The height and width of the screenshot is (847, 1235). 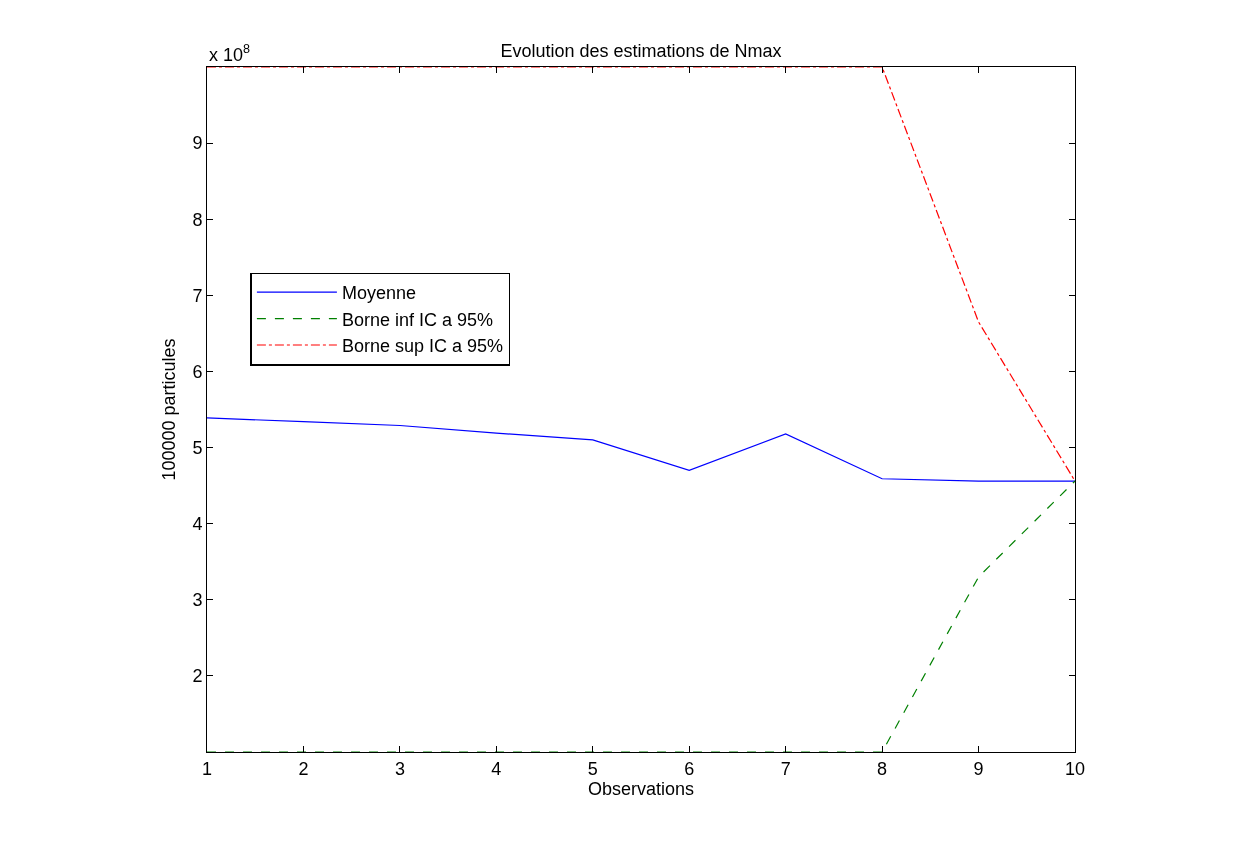 I want to click on y-tick-label: 3, so click(x=197, y=600).